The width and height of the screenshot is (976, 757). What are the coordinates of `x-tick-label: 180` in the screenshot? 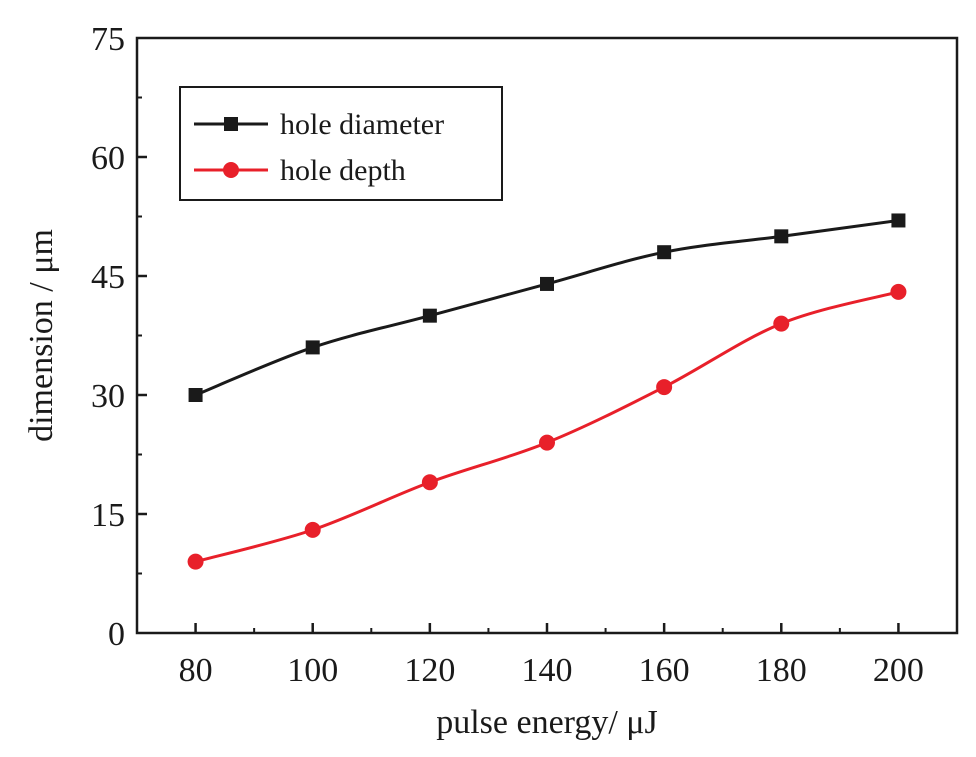 It's located at (781, 670).